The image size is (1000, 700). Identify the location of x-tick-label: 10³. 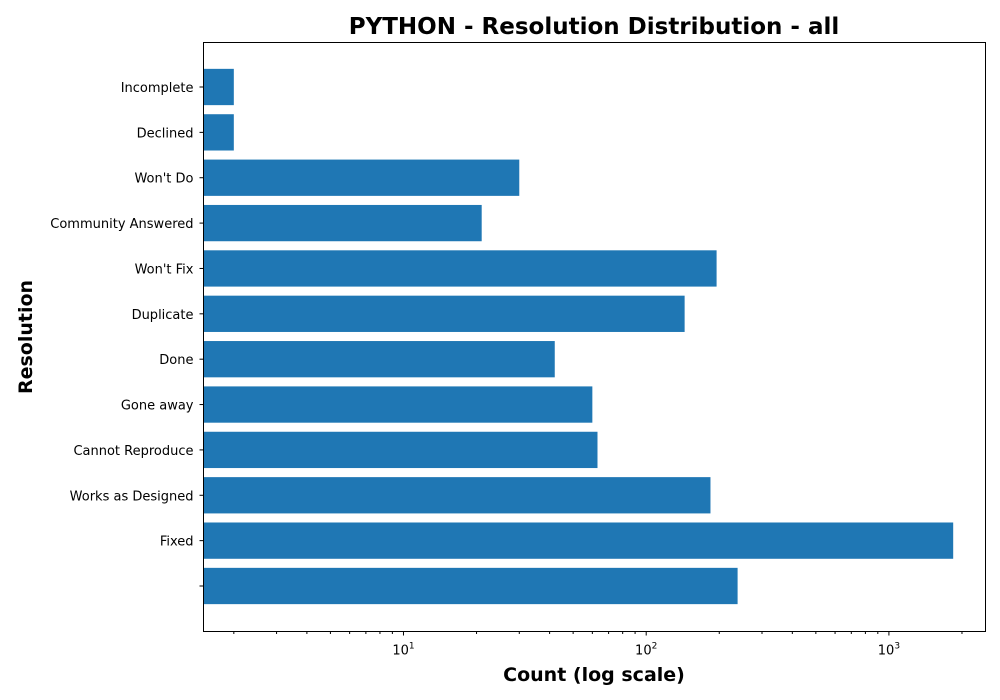
(889, 650).